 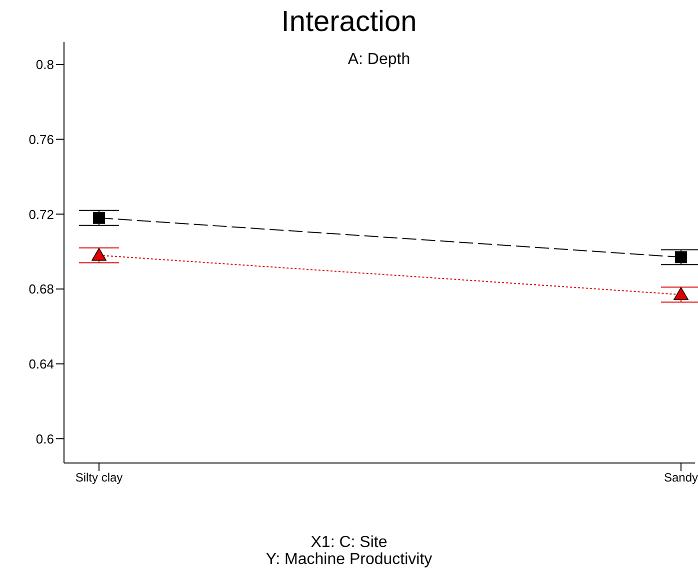 What do you see at coordinates (349, 542) in the screenshot?
I see `x-axis-title: X1: C: Site` at bounding box center [349, 542].